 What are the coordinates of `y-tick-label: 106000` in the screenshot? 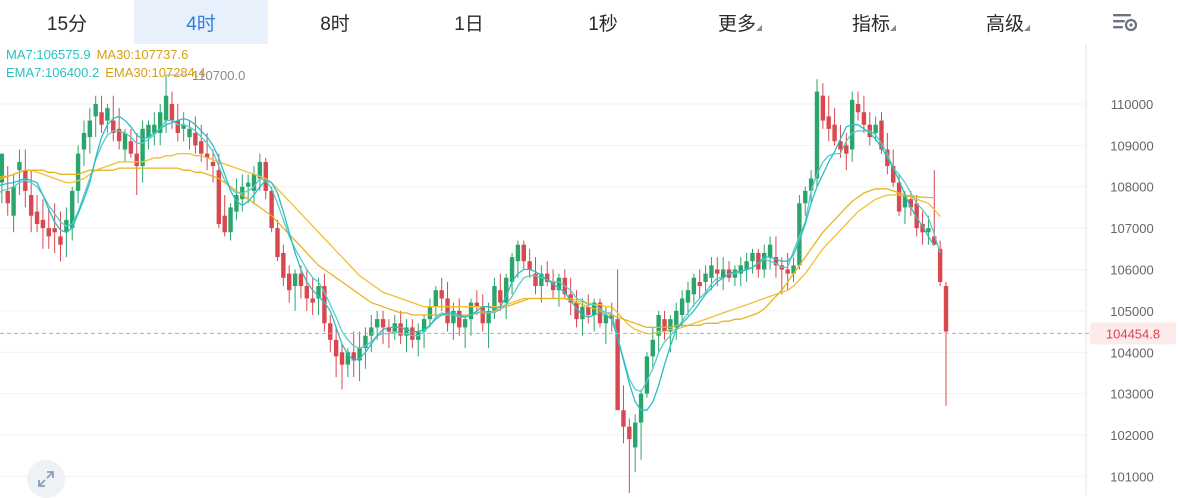 It's located at (1131, 270).